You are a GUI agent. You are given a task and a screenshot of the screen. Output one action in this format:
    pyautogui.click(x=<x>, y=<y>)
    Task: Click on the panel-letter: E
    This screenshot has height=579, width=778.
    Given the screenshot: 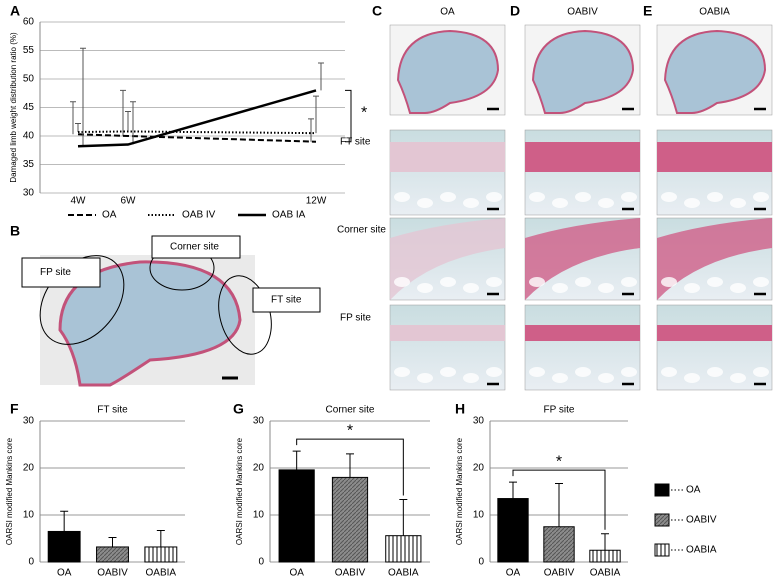 What is the action you would take?
    pyautogui.click(x=647, y=11)
    